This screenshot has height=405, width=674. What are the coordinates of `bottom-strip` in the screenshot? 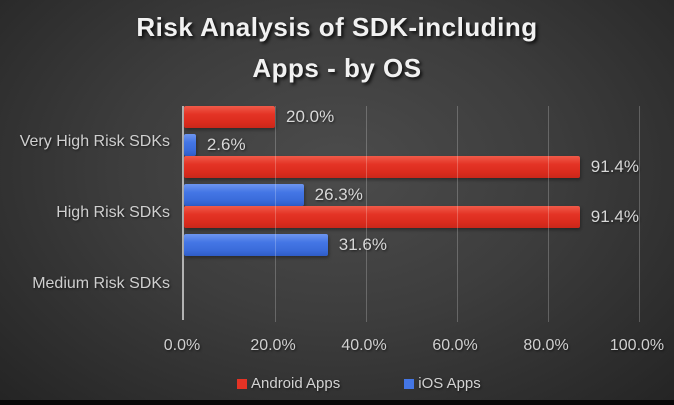 It's located at (337, 402).